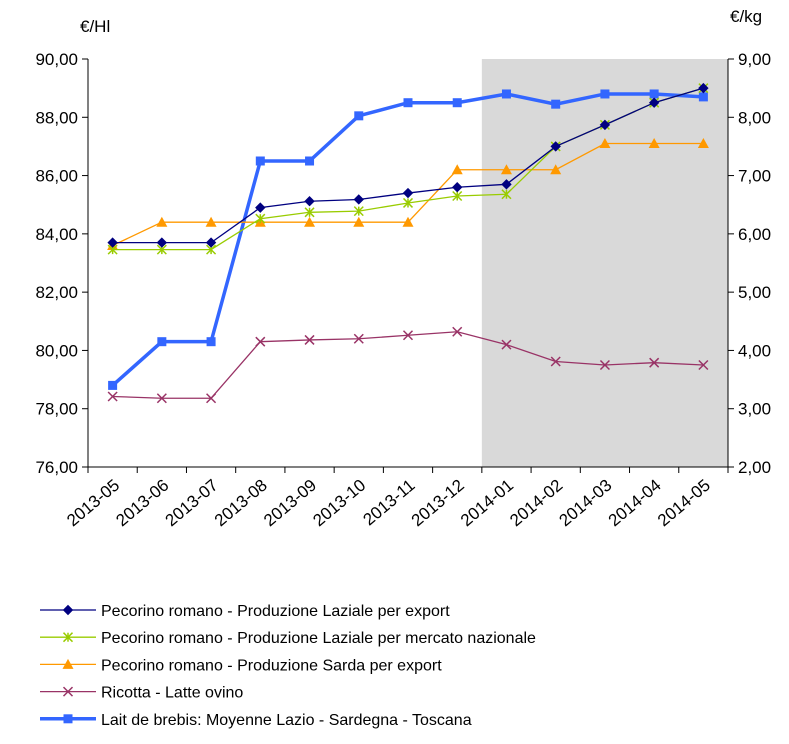 This screenshot has width=789, height=744. I want to click on x-tick-label: 2014-04, so click(635, 503).